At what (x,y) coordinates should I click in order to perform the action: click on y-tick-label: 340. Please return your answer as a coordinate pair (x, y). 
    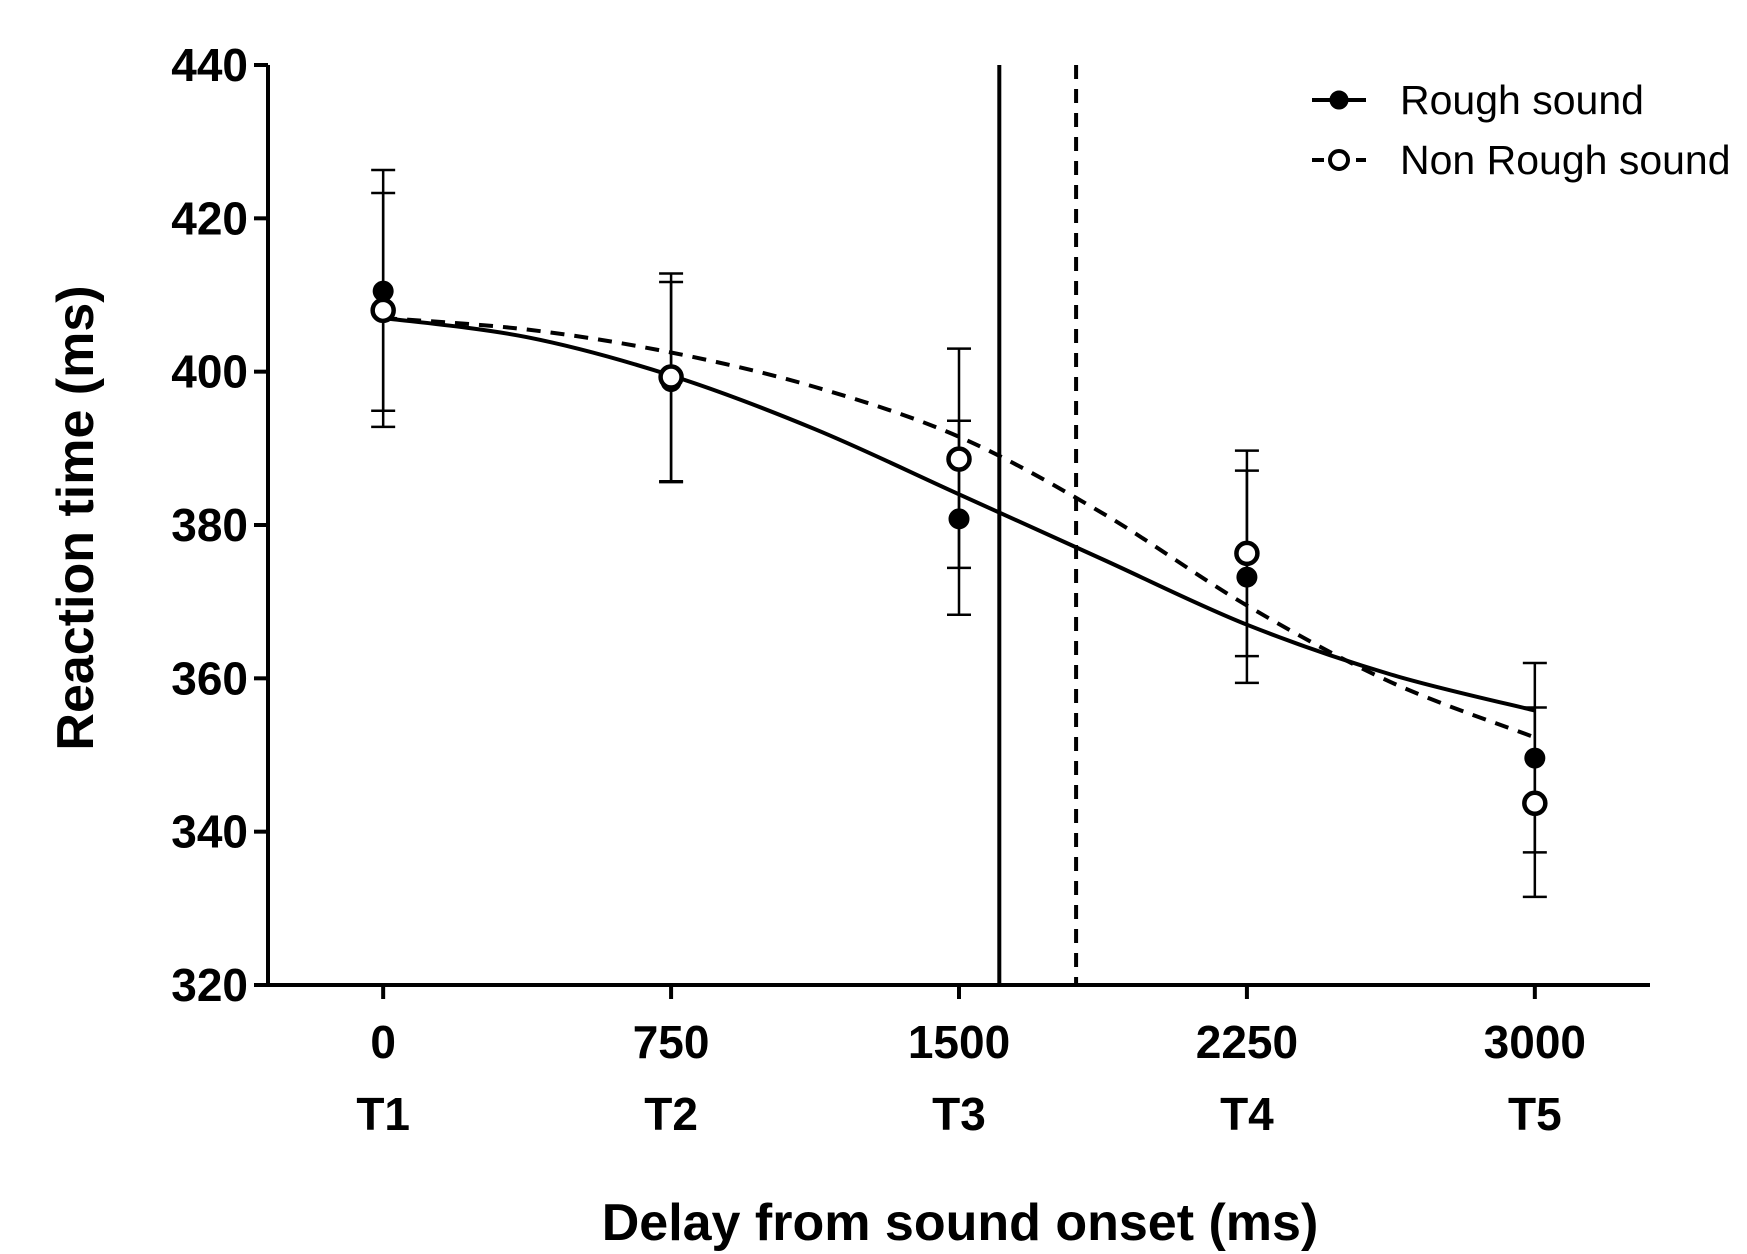
    Looking at the image, I should click on (209, 832).